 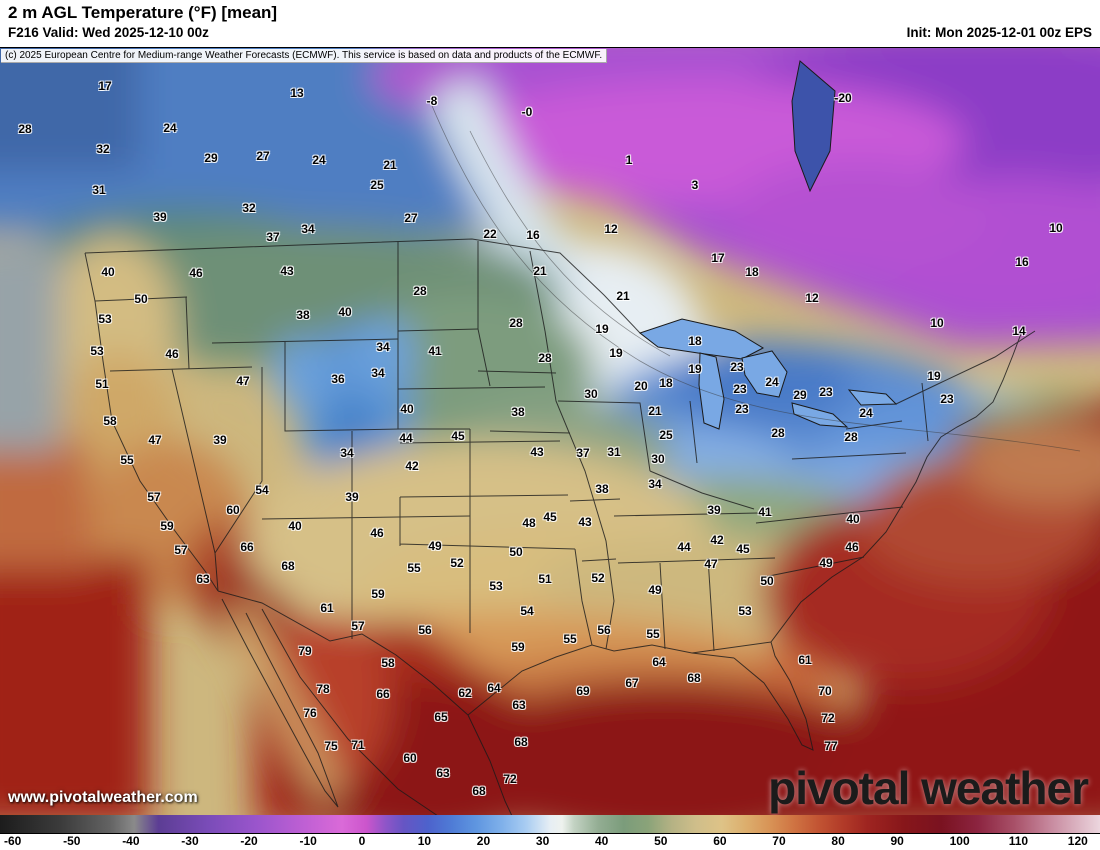 What do you see at coordinates (542, 841) in the screenshot?
I see `colorbar-tick-label: 30` at bounding box center [542, 841].